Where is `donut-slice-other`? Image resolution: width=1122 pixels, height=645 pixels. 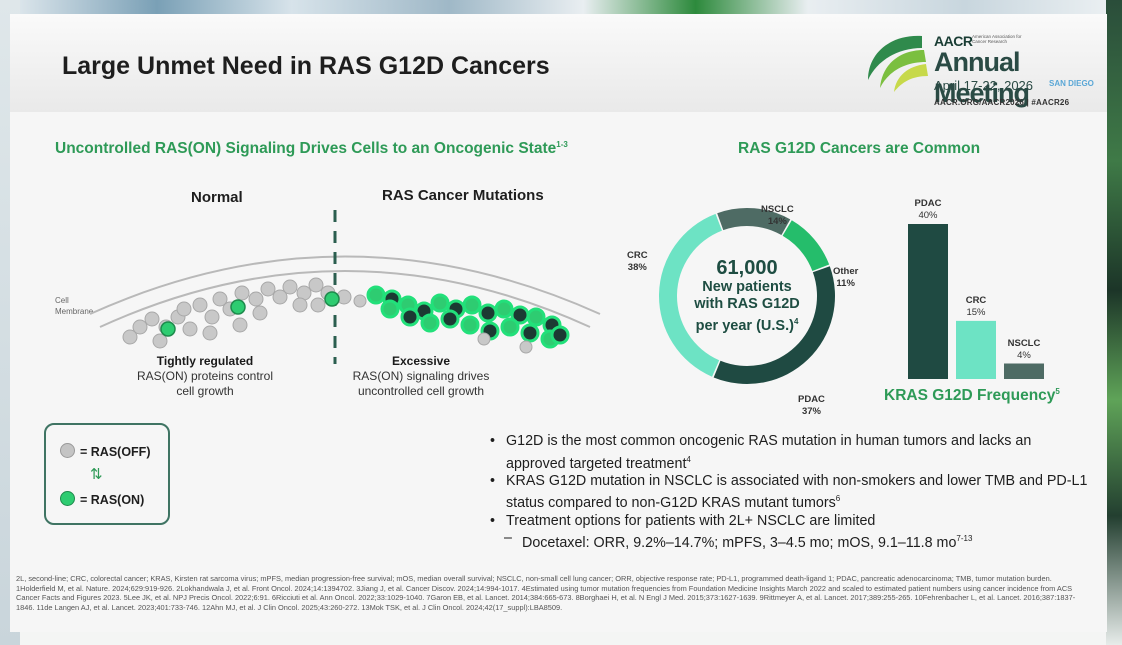 donut-slice-other is located at coordinates (806, 245).